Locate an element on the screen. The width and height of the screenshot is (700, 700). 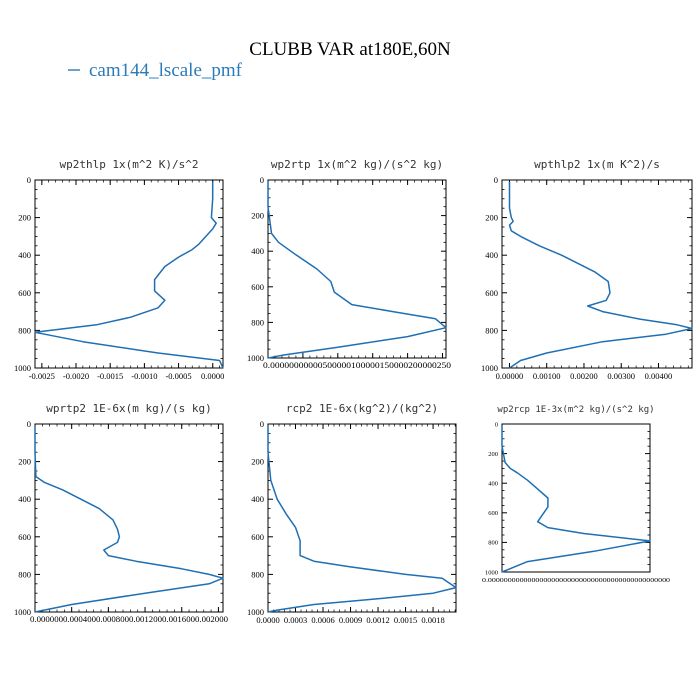
x-tick-label: 0.0006 is located at coordinates (322, 620).